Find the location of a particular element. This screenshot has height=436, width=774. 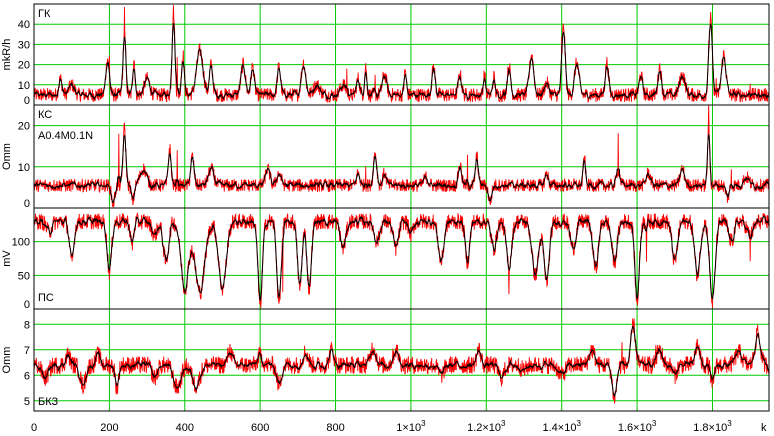

y-axis-label: mV is located at coordinates (7, 258).